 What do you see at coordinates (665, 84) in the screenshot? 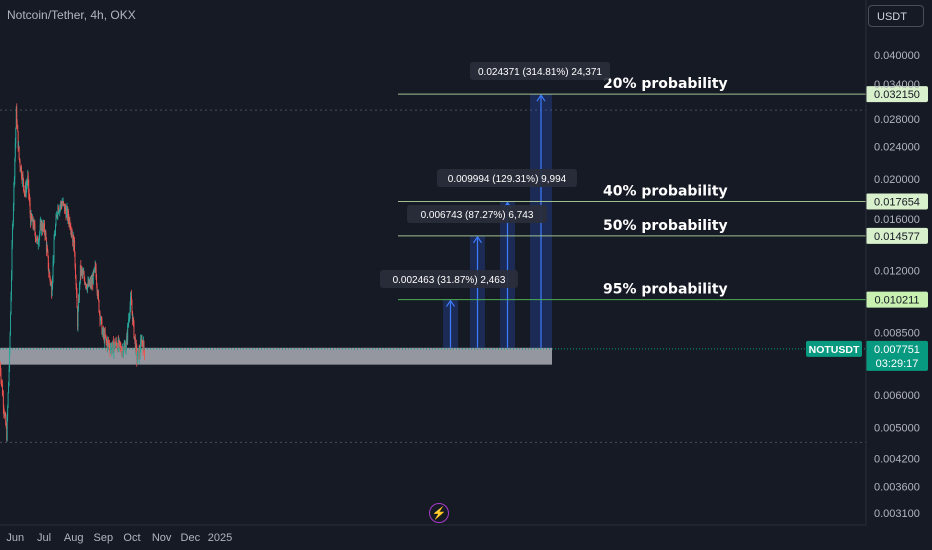
I see `probability-label: 20% probability` at bounding box center [665, 84].